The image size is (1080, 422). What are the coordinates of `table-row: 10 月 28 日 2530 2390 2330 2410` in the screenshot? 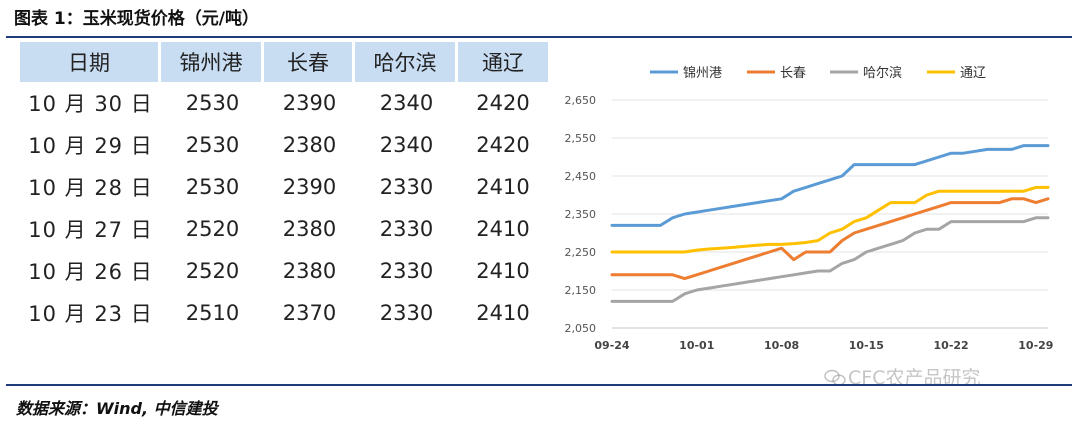 It's located at (284, 187).